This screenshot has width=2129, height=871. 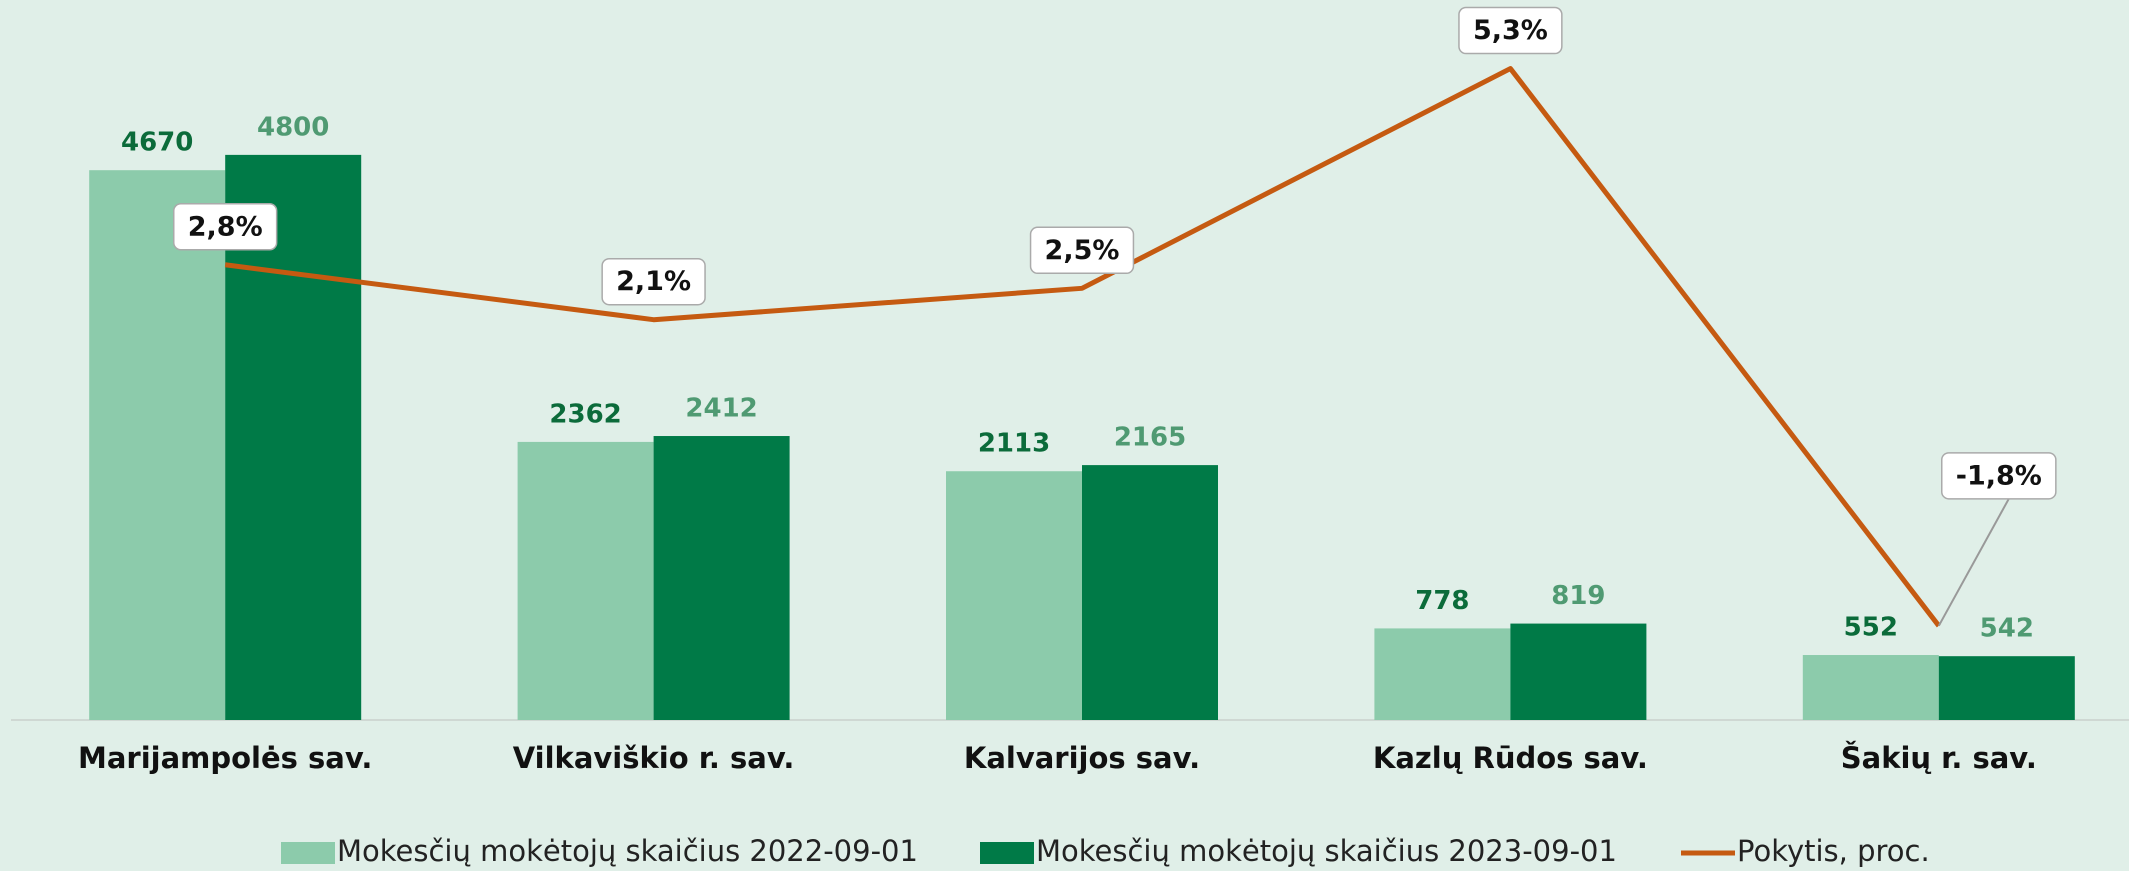 I want to click on leader-line, so click(x=1973, y=562).